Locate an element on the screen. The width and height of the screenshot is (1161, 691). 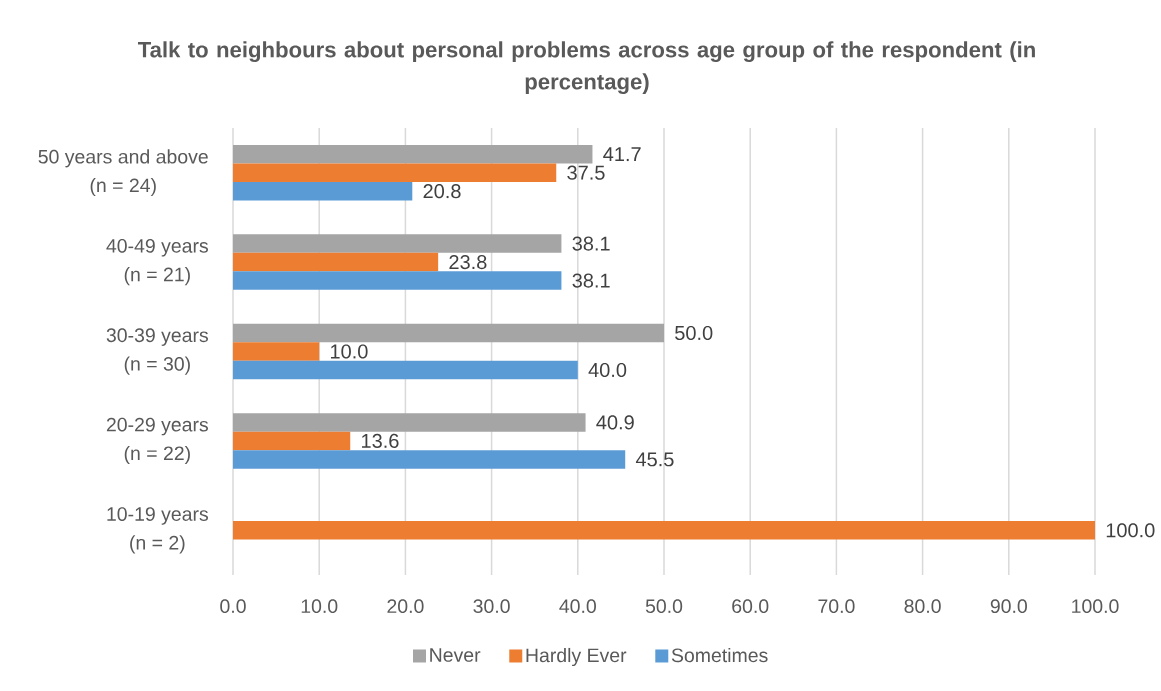
data-label: 13.6 is located at coordinates (380, 440).